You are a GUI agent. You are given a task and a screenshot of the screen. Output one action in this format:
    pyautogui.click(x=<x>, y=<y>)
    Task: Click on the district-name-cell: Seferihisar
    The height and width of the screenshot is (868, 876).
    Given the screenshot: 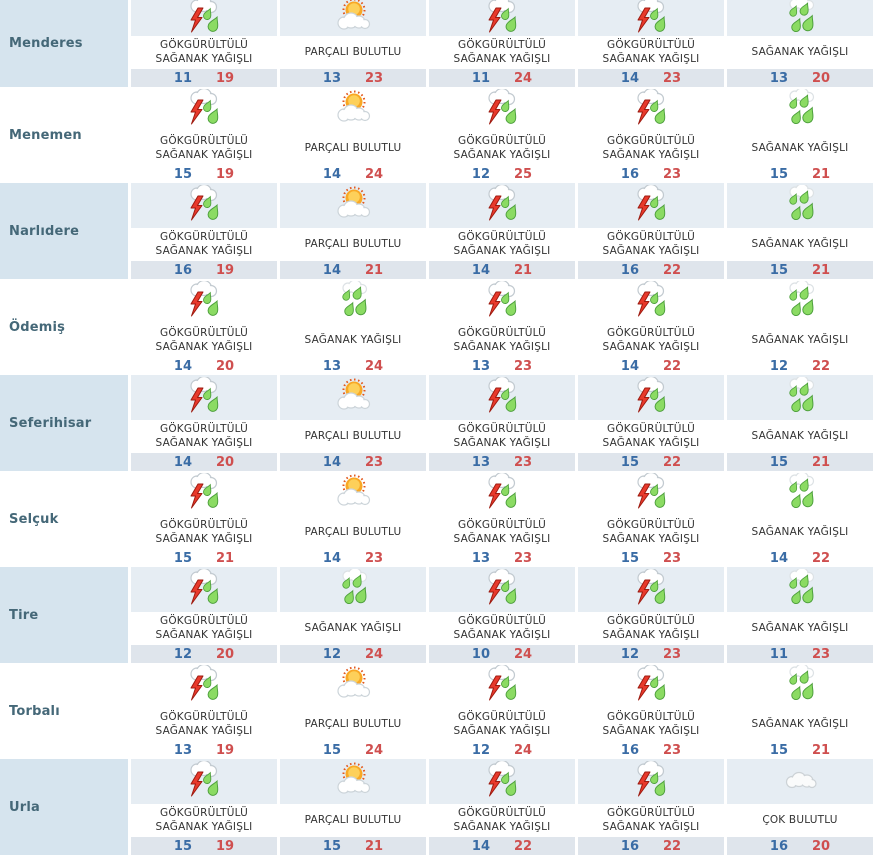 What is the action you would take?
    pyautogui.click(x=64, y=423)
    